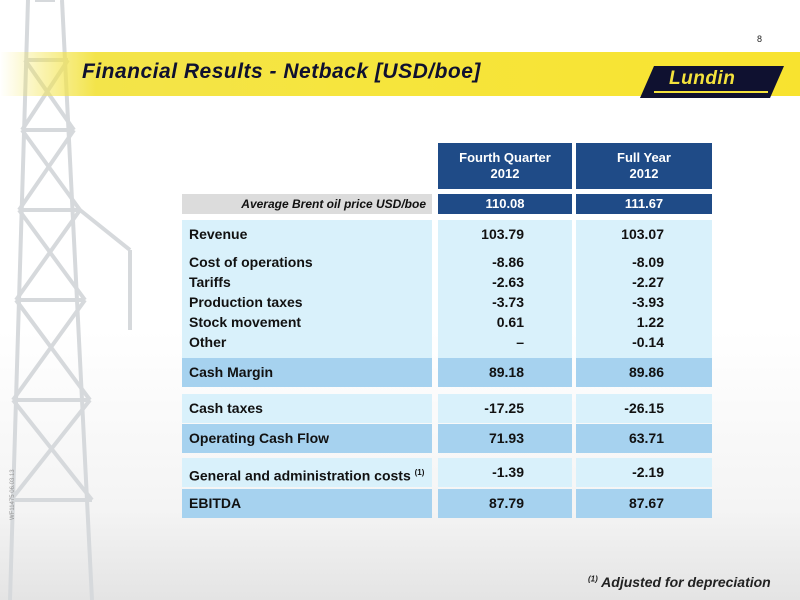  I want to click on revenue-value-fy: 103.07, so click(642, 234).